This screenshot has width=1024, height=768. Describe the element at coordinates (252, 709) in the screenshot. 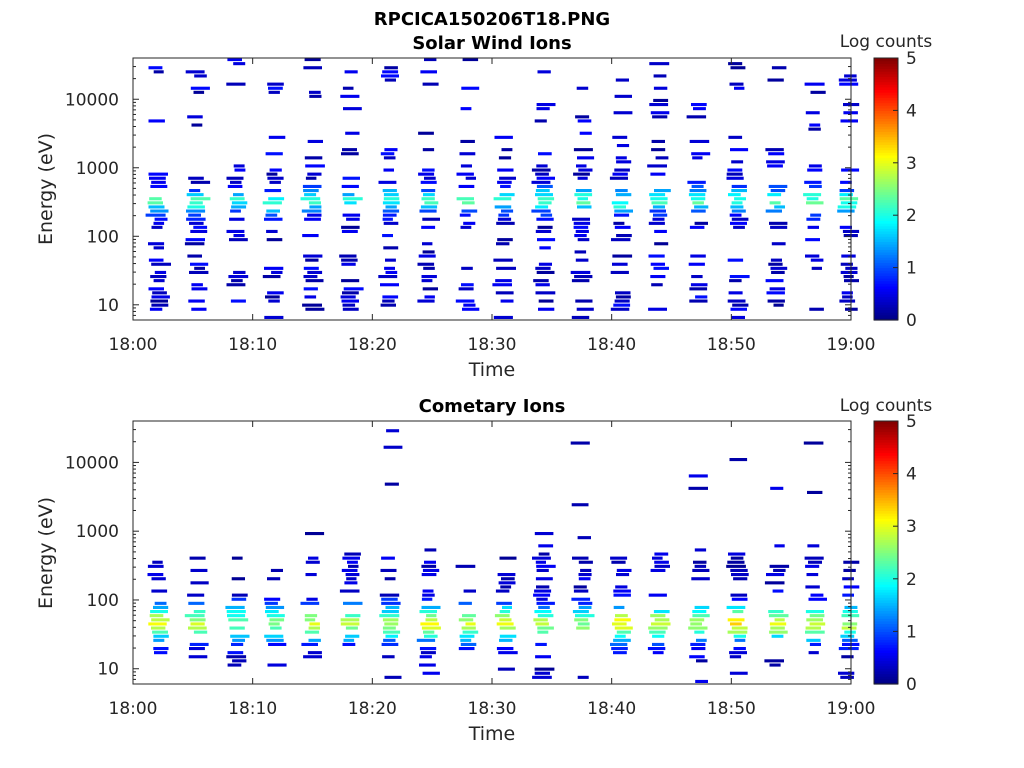

I see `x-tick-label: 18:10` at that location.